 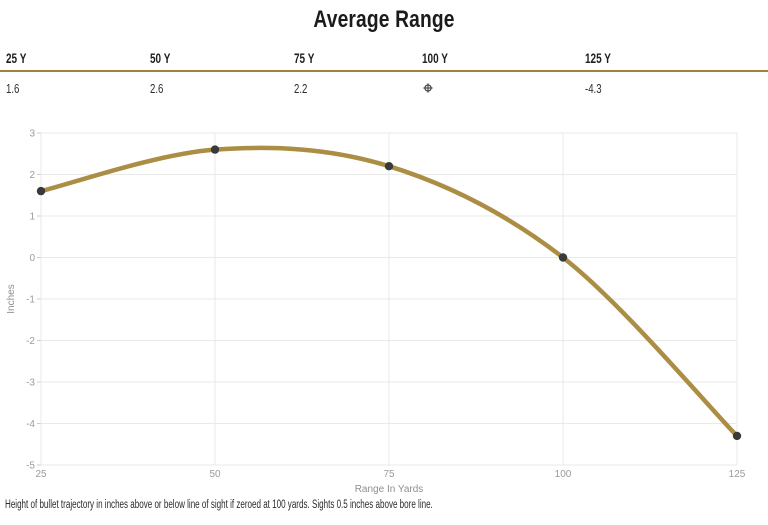 I want to click on page-title: Average Range, so click(x=384, y=19).